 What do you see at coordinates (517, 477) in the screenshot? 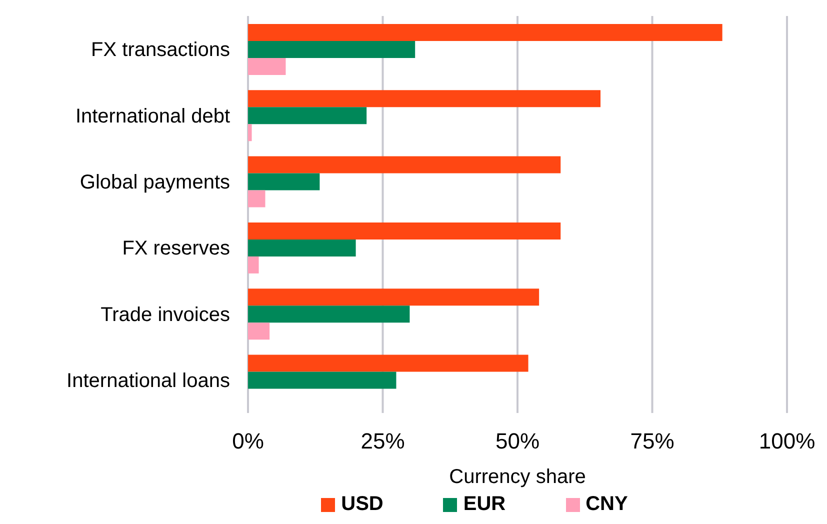
I see `x-axis-title: Currency share` at bounding box center [517, 477].